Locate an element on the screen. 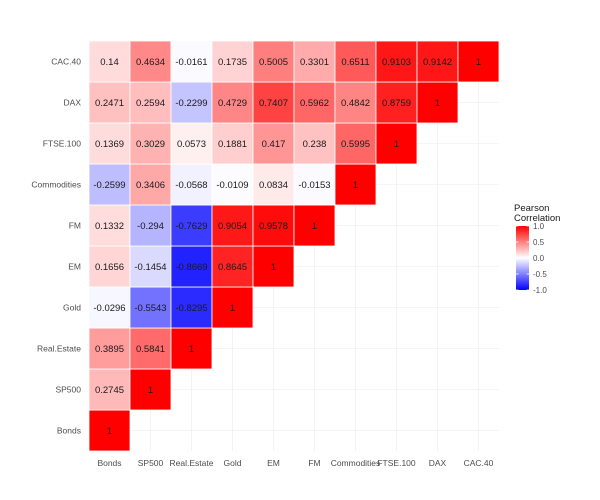 The image size is (600, 500). heatmap-cell-cac-40-em is located at coordinates (273, 61).